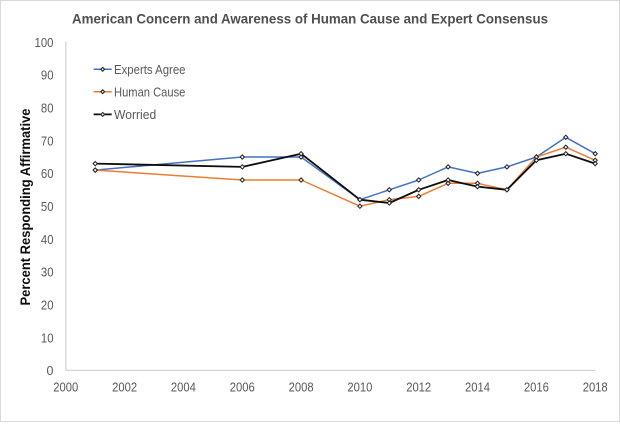 Image resolution: width=620 pixels, height=427 pixels. Describe the element at coordinates (149, 92) in the screenshot. I see `svg-text: Human Cause` at that location.